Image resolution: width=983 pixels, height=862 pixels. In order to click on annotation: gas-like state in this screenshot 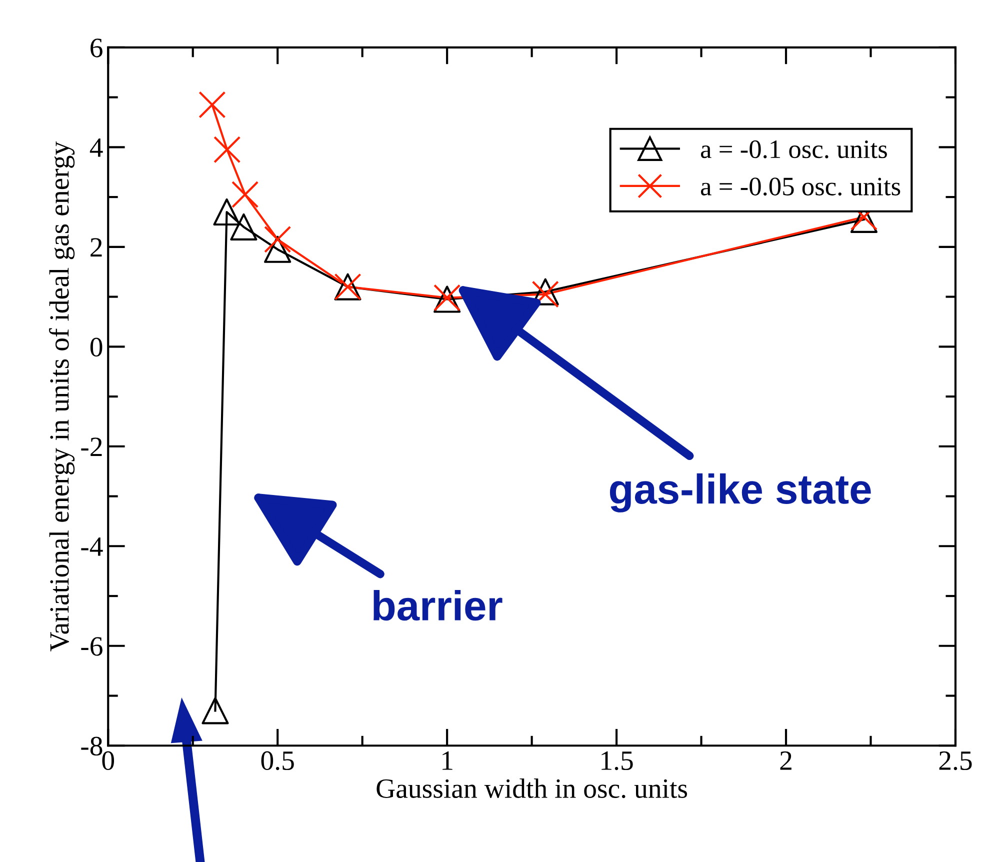, I will do `click(740, 492)`.